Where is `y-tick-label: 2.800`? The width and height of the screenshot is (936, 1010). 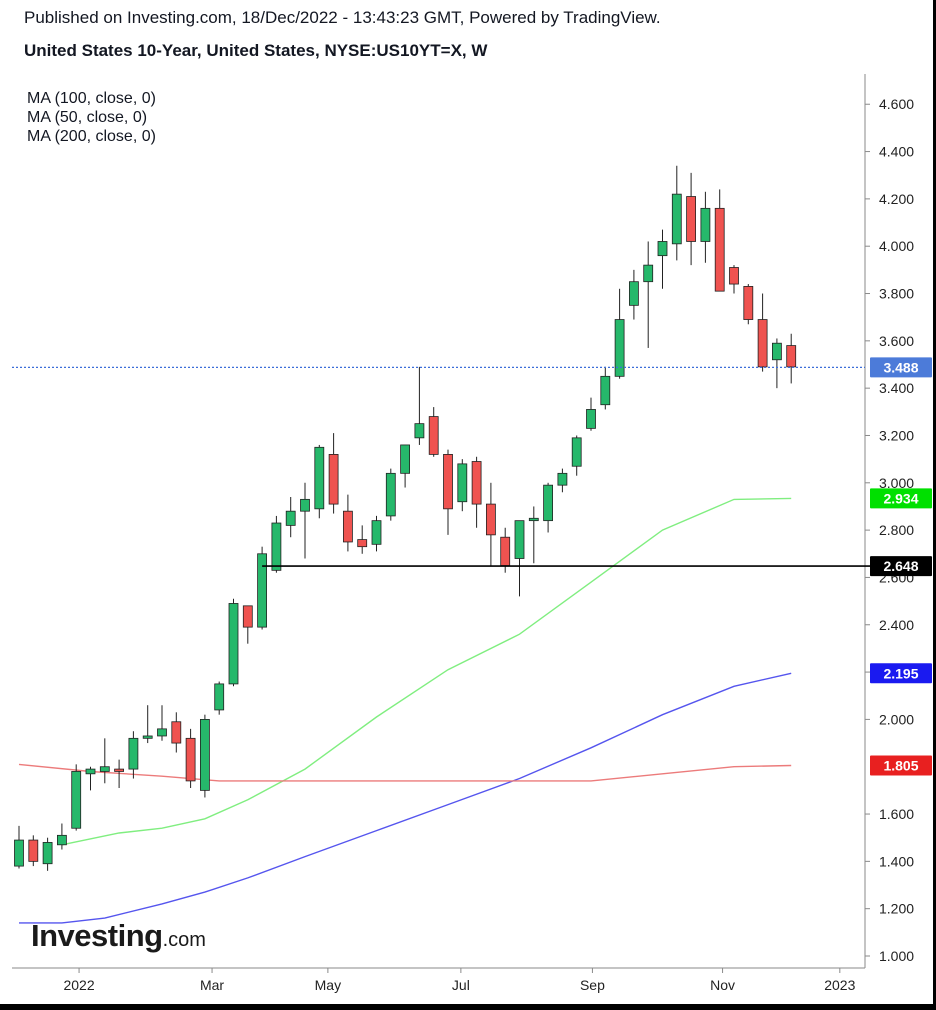
y-tick-label: 2.800 is located at coordinates (896, 530).